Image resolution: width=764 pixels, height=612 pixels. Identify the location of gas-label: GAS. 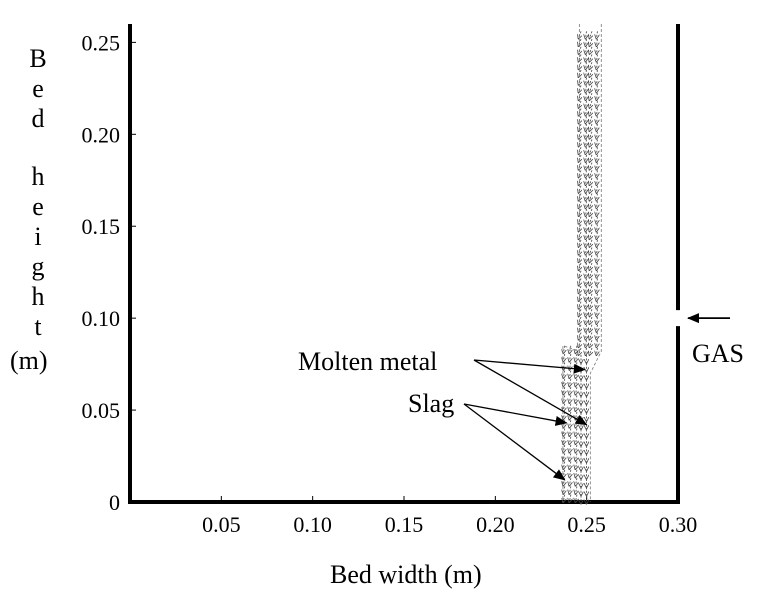
(718, 353).